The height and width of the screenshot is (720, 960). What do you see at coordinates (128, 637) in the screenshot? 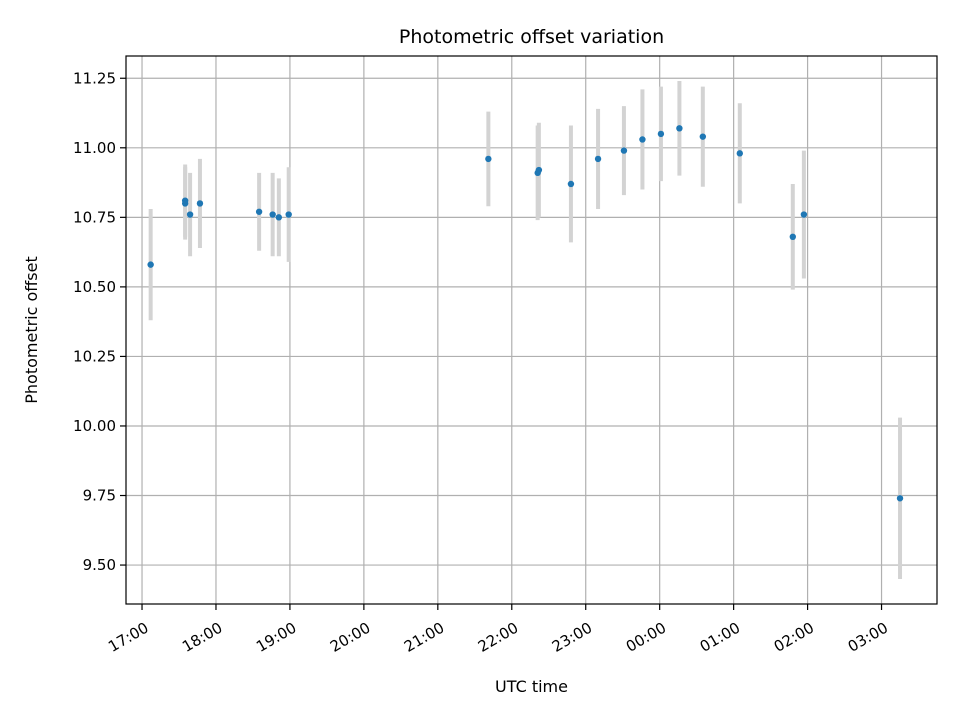
I see `x-tick-label: 17:00` at bounding box center [128, 637].